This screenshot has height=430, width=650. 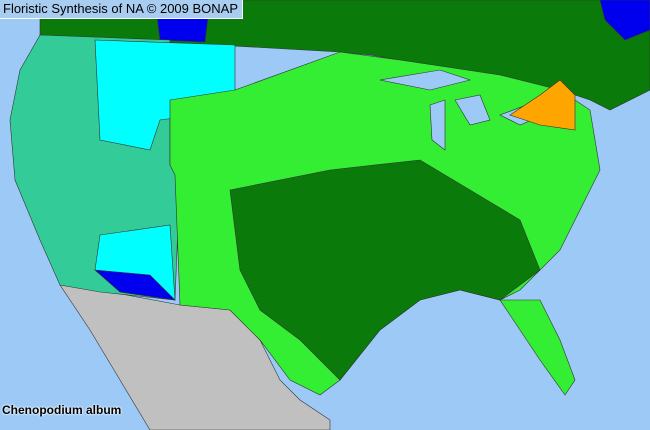 What do you see at coordinates (122, 9) in the screenshot?
I see `map-title: Floristic Synthesis of NA © 2009 BONAP` at bounding box center [122, 9].